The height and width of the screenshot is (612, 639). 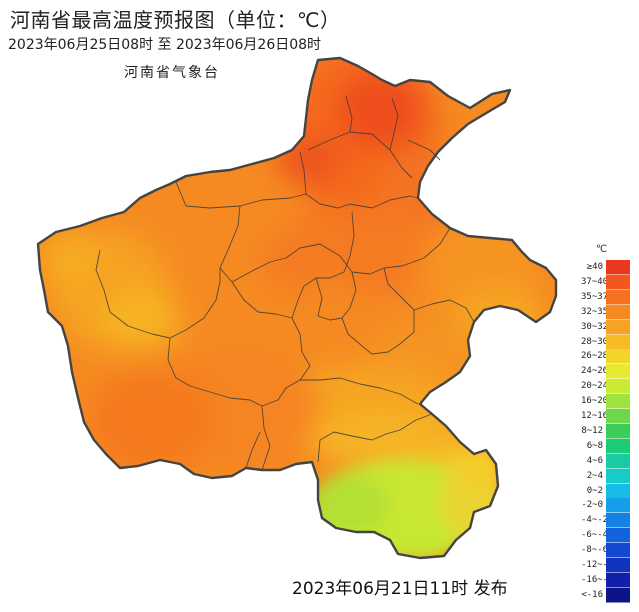 I want to click on legend-item: 32~35, so click(x=606, y=312).